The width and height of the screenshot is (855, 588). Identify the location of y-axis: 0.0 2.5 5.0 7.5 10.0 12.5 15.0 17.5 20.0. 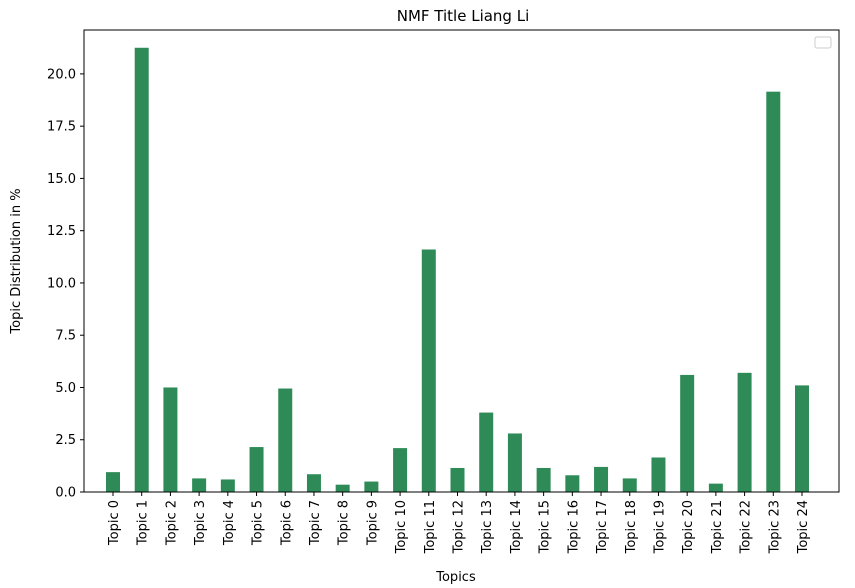
(65, 284).